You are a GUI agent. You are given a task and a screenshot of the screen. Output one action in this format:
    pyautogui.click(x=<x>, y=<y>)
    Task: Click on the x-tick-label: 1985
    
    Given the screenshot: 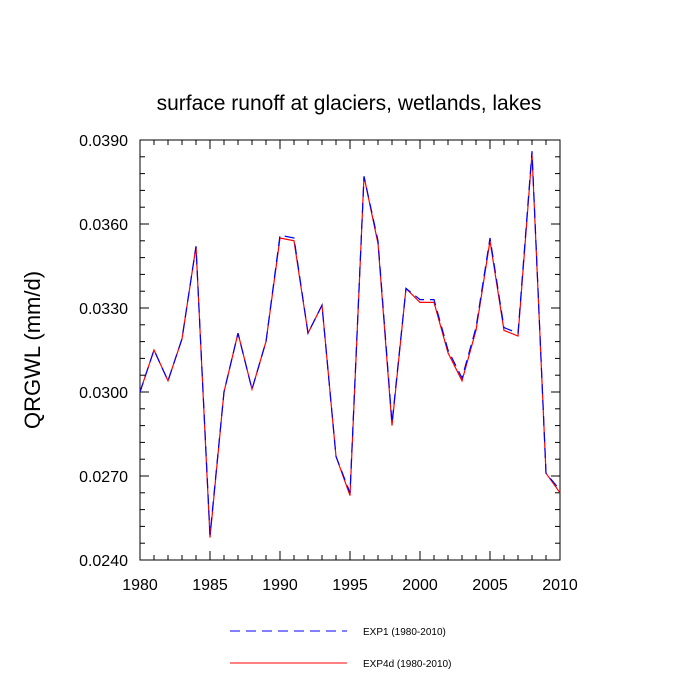 What is the action you would take?
    pyautogui.click(x=210, y=585)
    